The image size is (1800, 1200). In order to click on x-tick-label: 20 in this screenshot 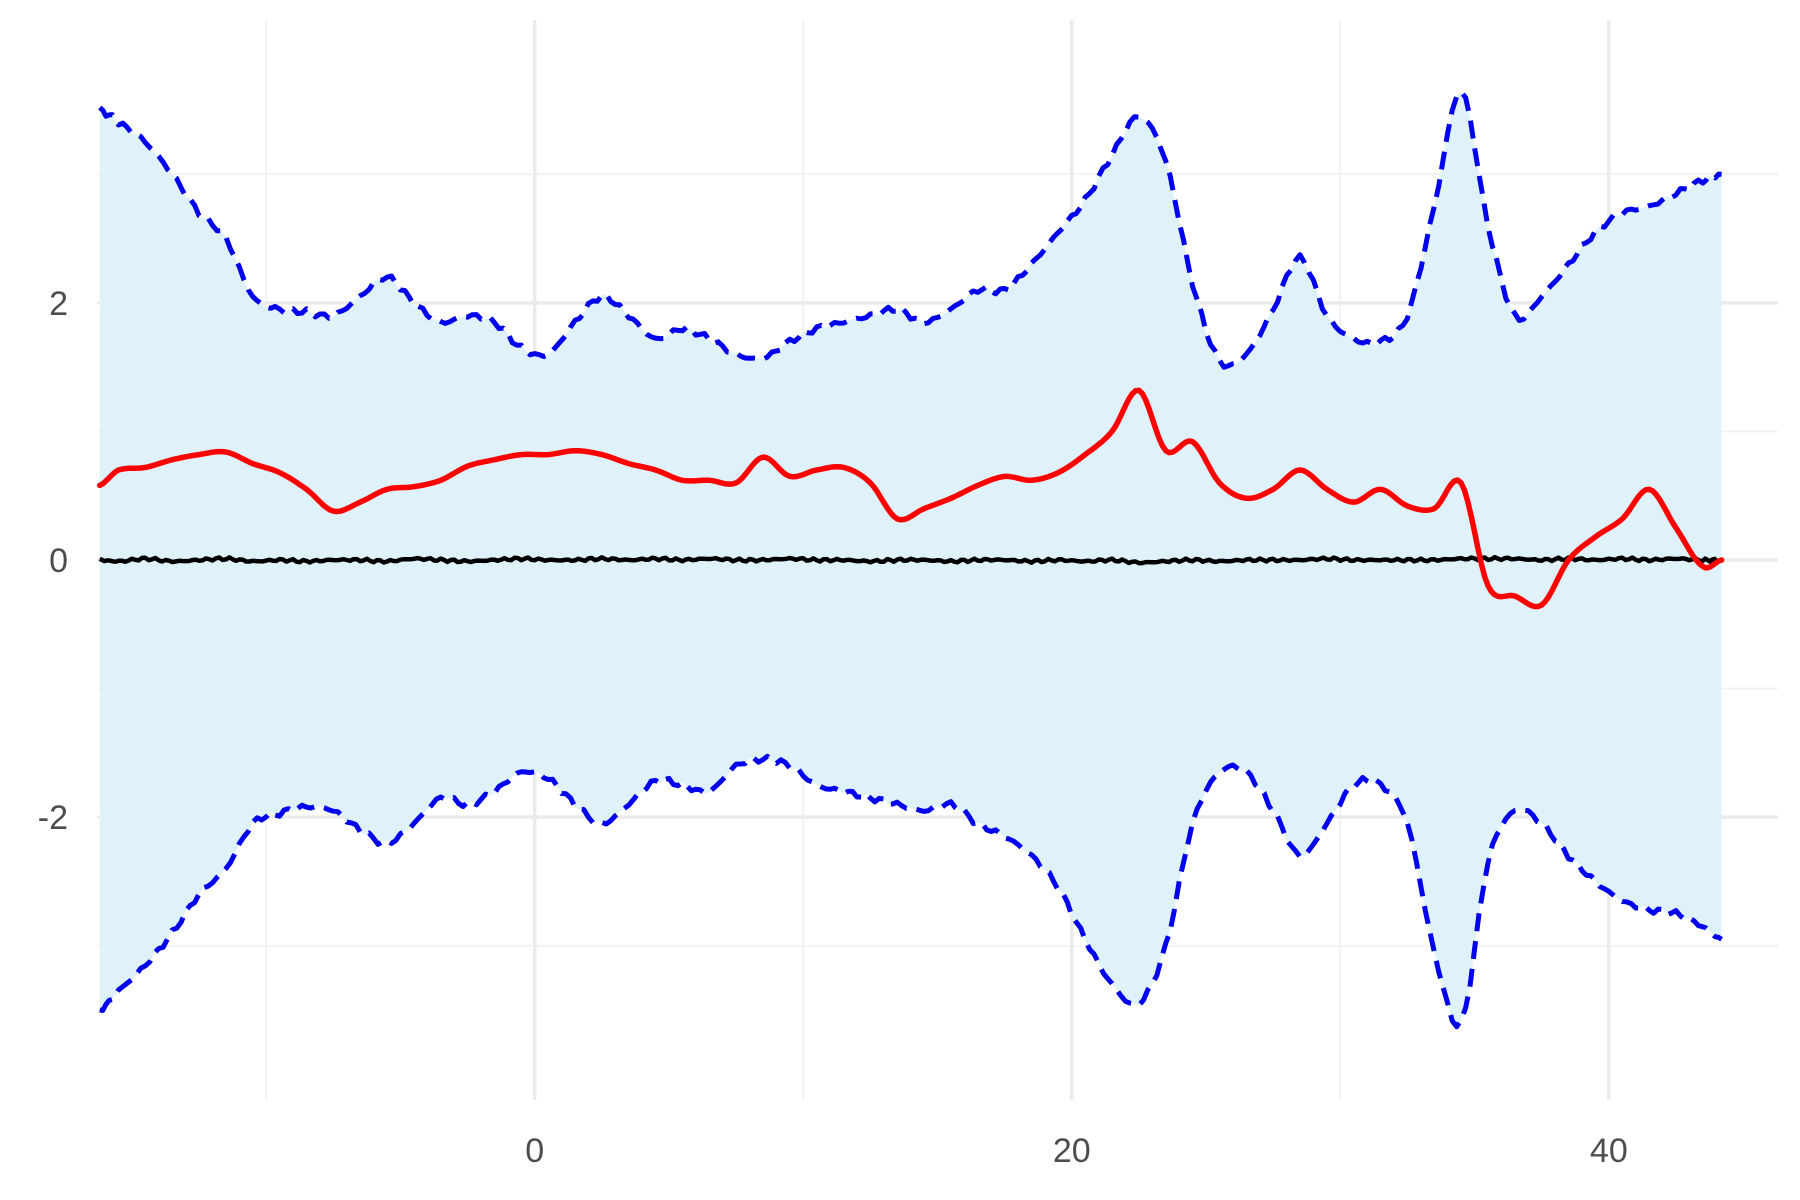, I will do `click(1072, 1151)`.